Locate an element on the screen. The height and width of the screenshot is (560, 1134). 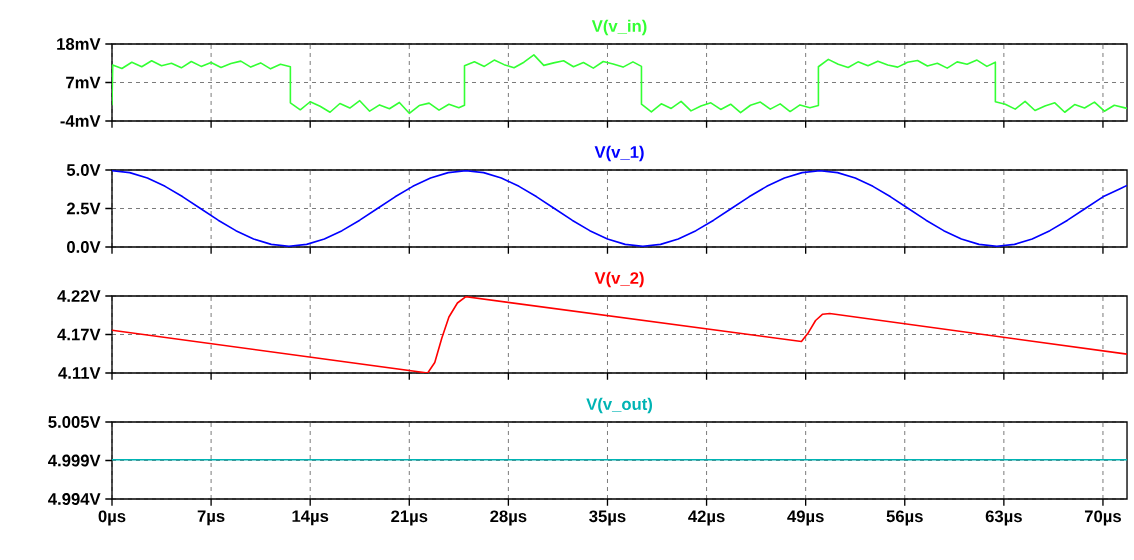
x-tick-label: 70µs is located at coordinates (1102, 518).